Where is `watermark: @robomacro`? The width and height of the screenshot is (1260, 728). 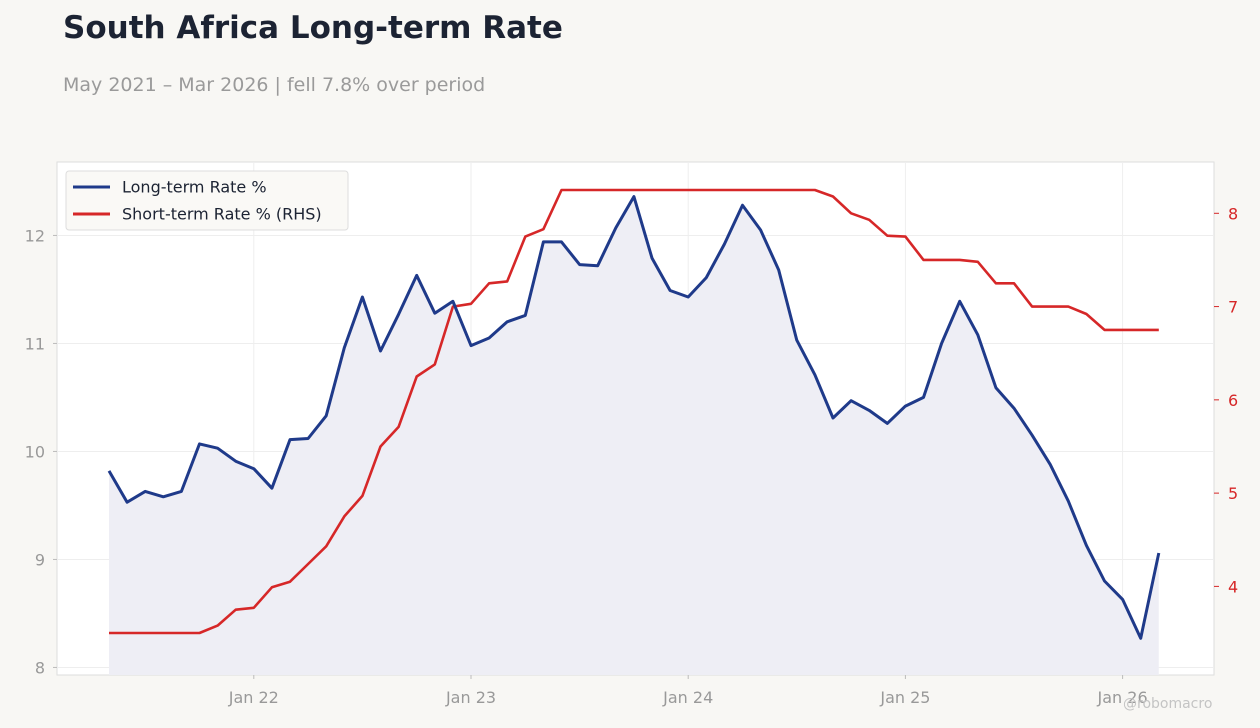
watermark: @robomacro is located at coordinates (1168, 704).